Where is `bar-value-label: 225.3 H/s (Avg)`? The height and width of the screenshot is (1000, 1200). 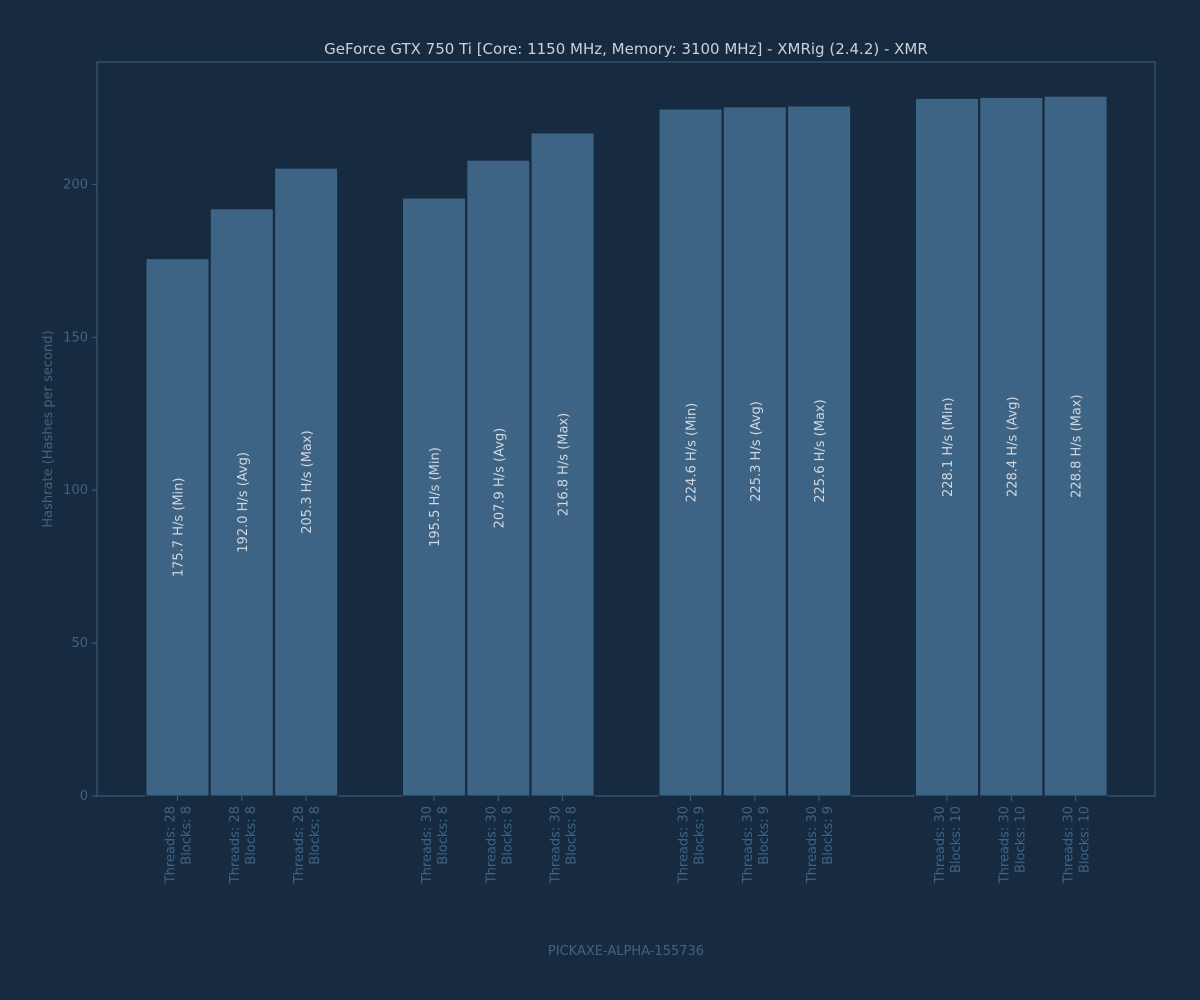 bar-value-label: 225.3 H/s (Avg) is located at coordinates (756, 451).